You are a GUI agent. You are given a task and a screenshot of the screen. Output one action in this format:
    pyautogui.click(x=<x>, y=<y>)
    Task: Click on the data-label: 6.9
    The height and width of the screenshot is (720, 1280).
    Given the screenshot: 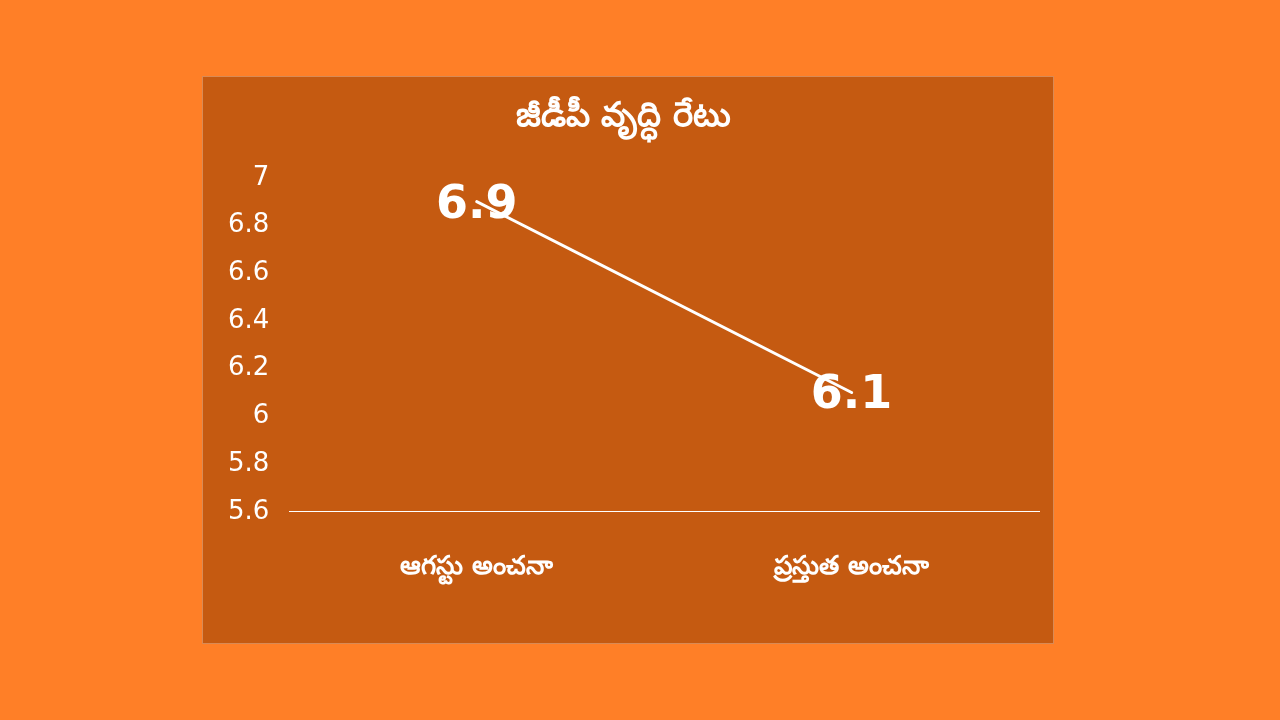 What is the action you would take?
    pyautogui.click(x=477, y=201)
    